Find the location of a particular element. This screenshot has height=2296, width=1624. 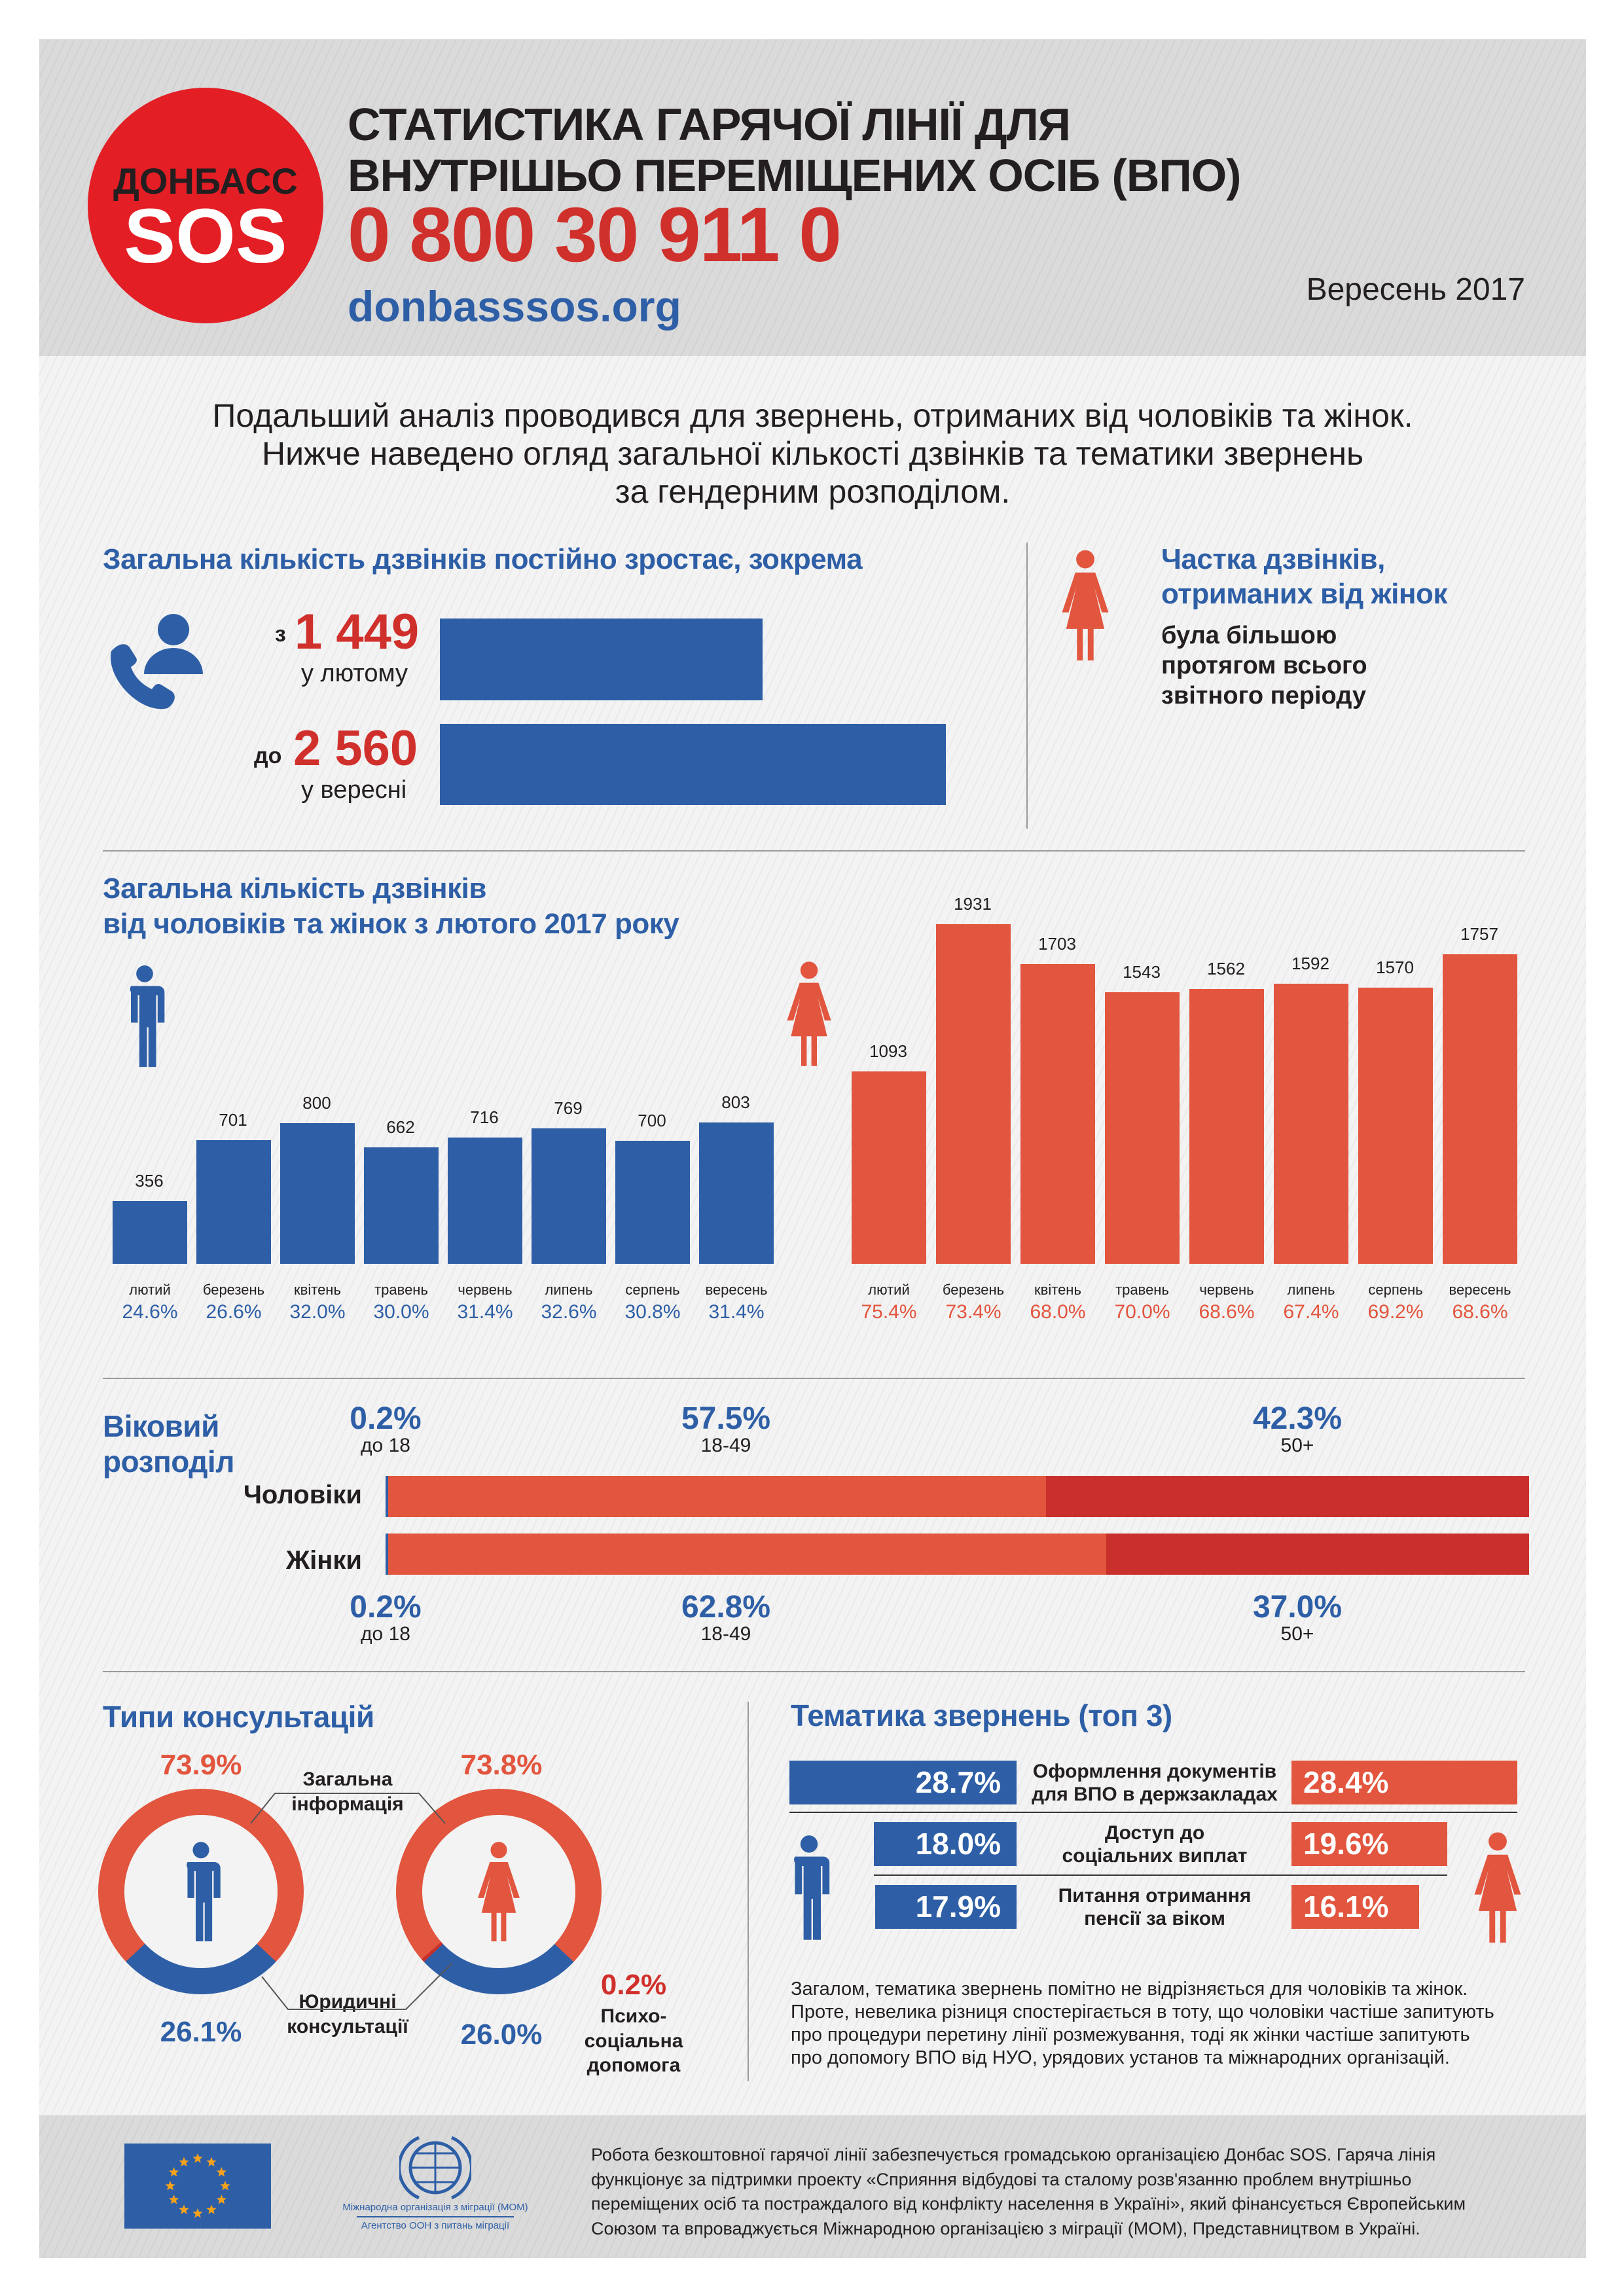

age-women-pct: 0.2% is located at coordinates (386, 1607).